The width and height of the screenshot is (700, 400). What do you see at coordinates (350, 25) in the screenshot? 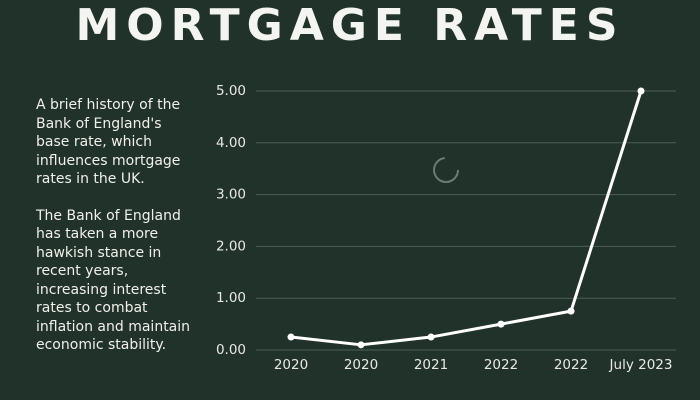
I see `page-title: MORTGAGE RATES` at bounding box center [350, 25].